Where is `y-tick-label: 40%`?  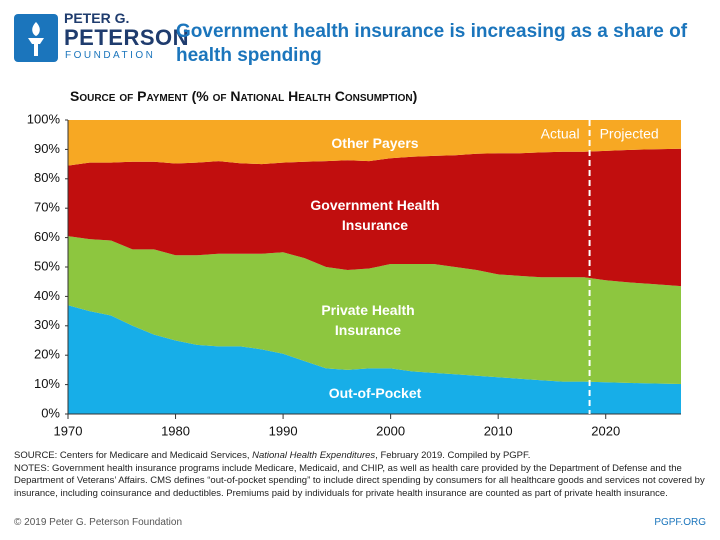 y-tick-label: 40% is located at coordinates (47, 295).